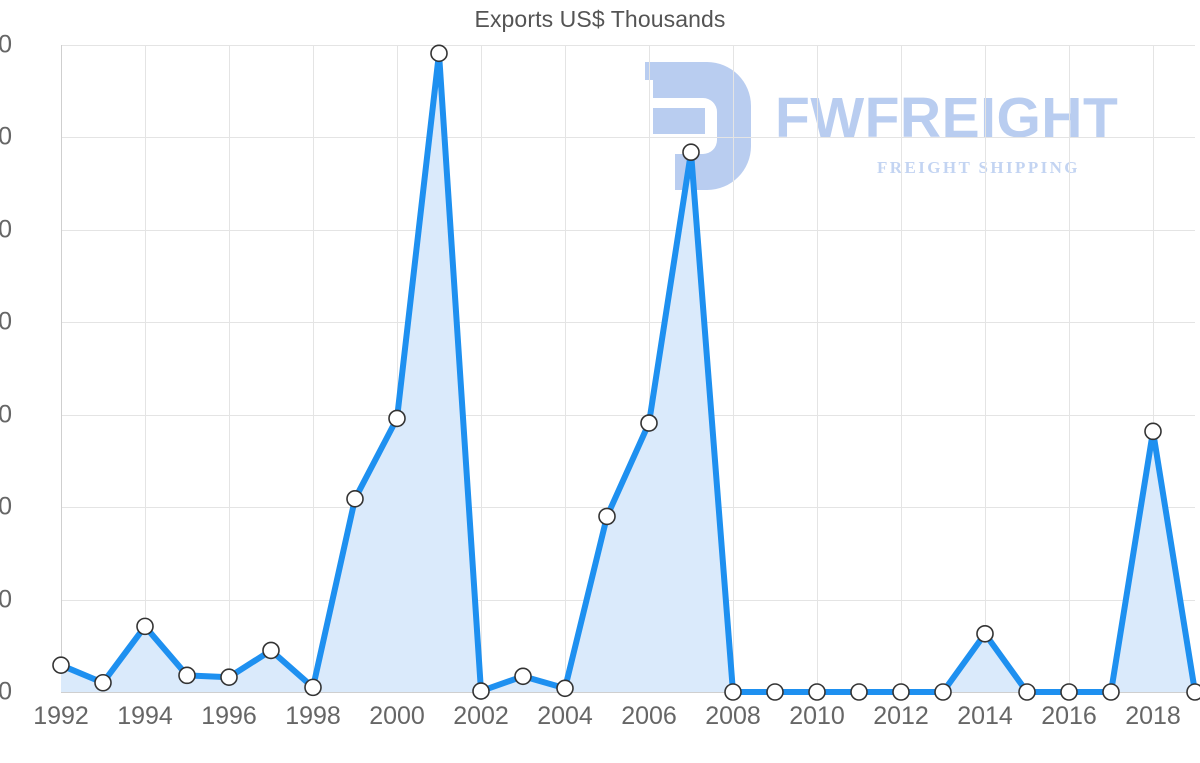 This screenshot has height=763, width=1200. Describe the element at coordinates (565, 716) in the screenshot. I see `x-axis-tick-label: 2004` at that location.